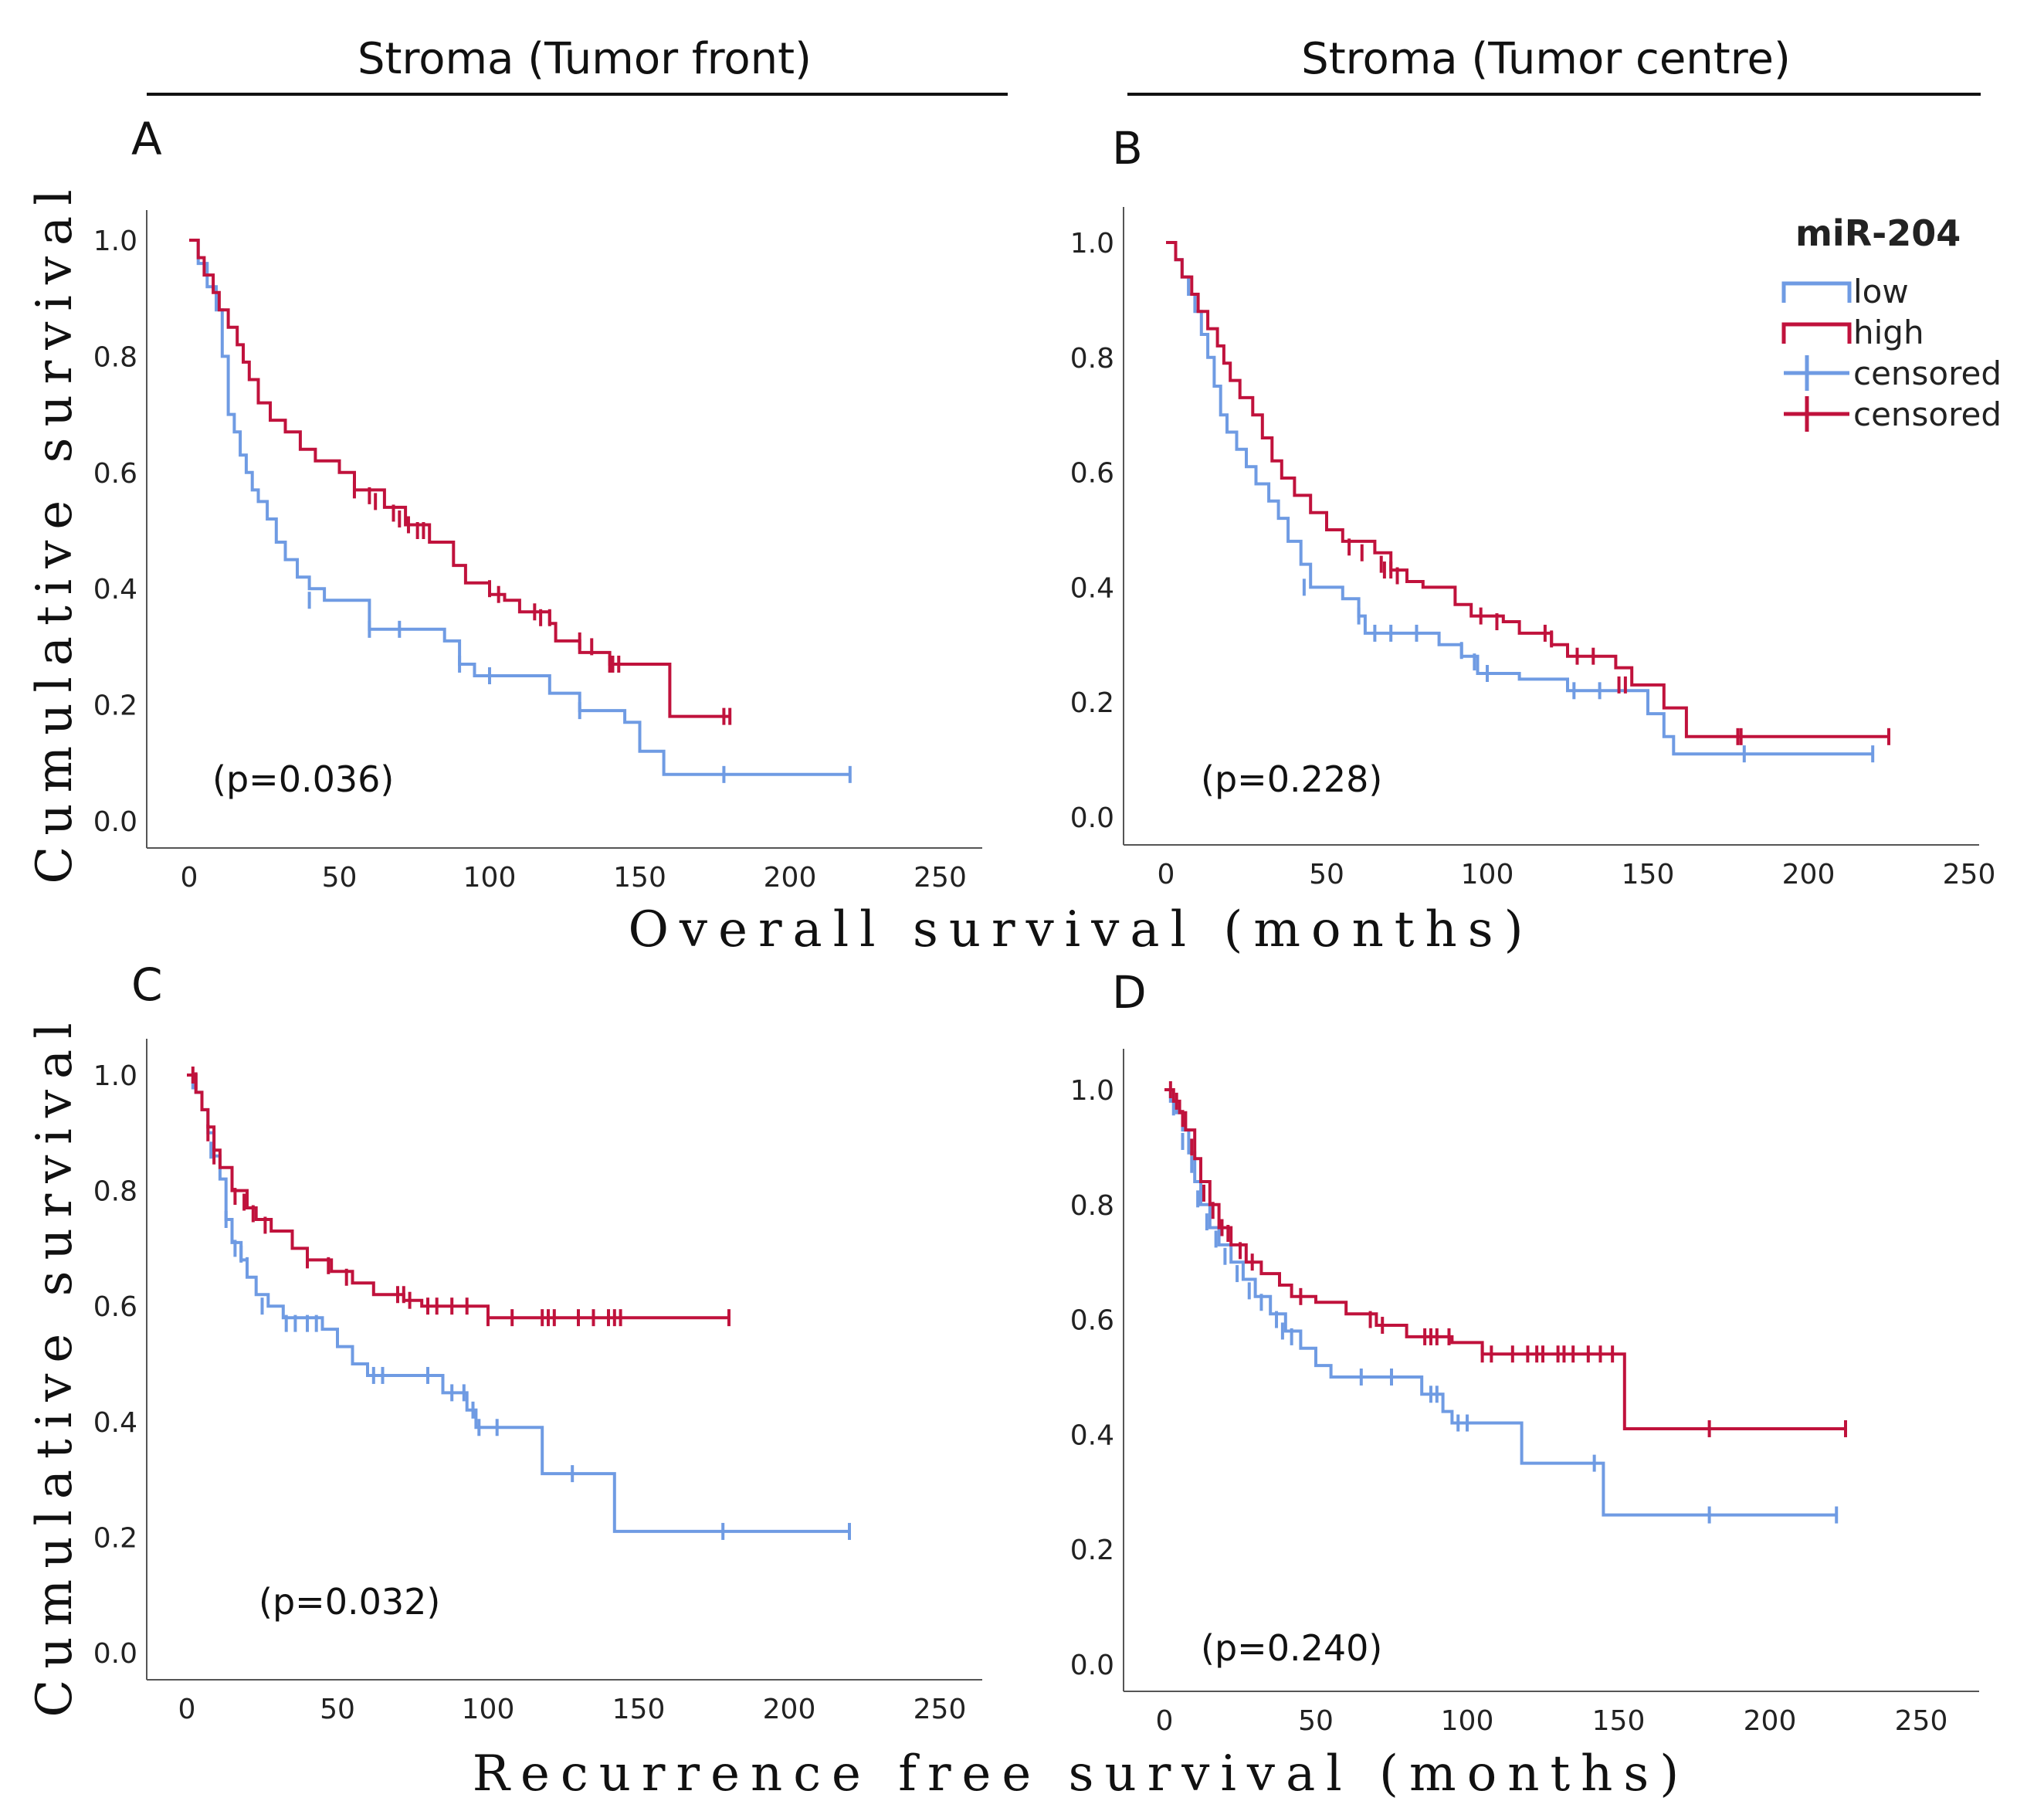  Describe the element at coordinates (1878, 233) in the screenshot. I see `legend-title: miR-204` at that location.